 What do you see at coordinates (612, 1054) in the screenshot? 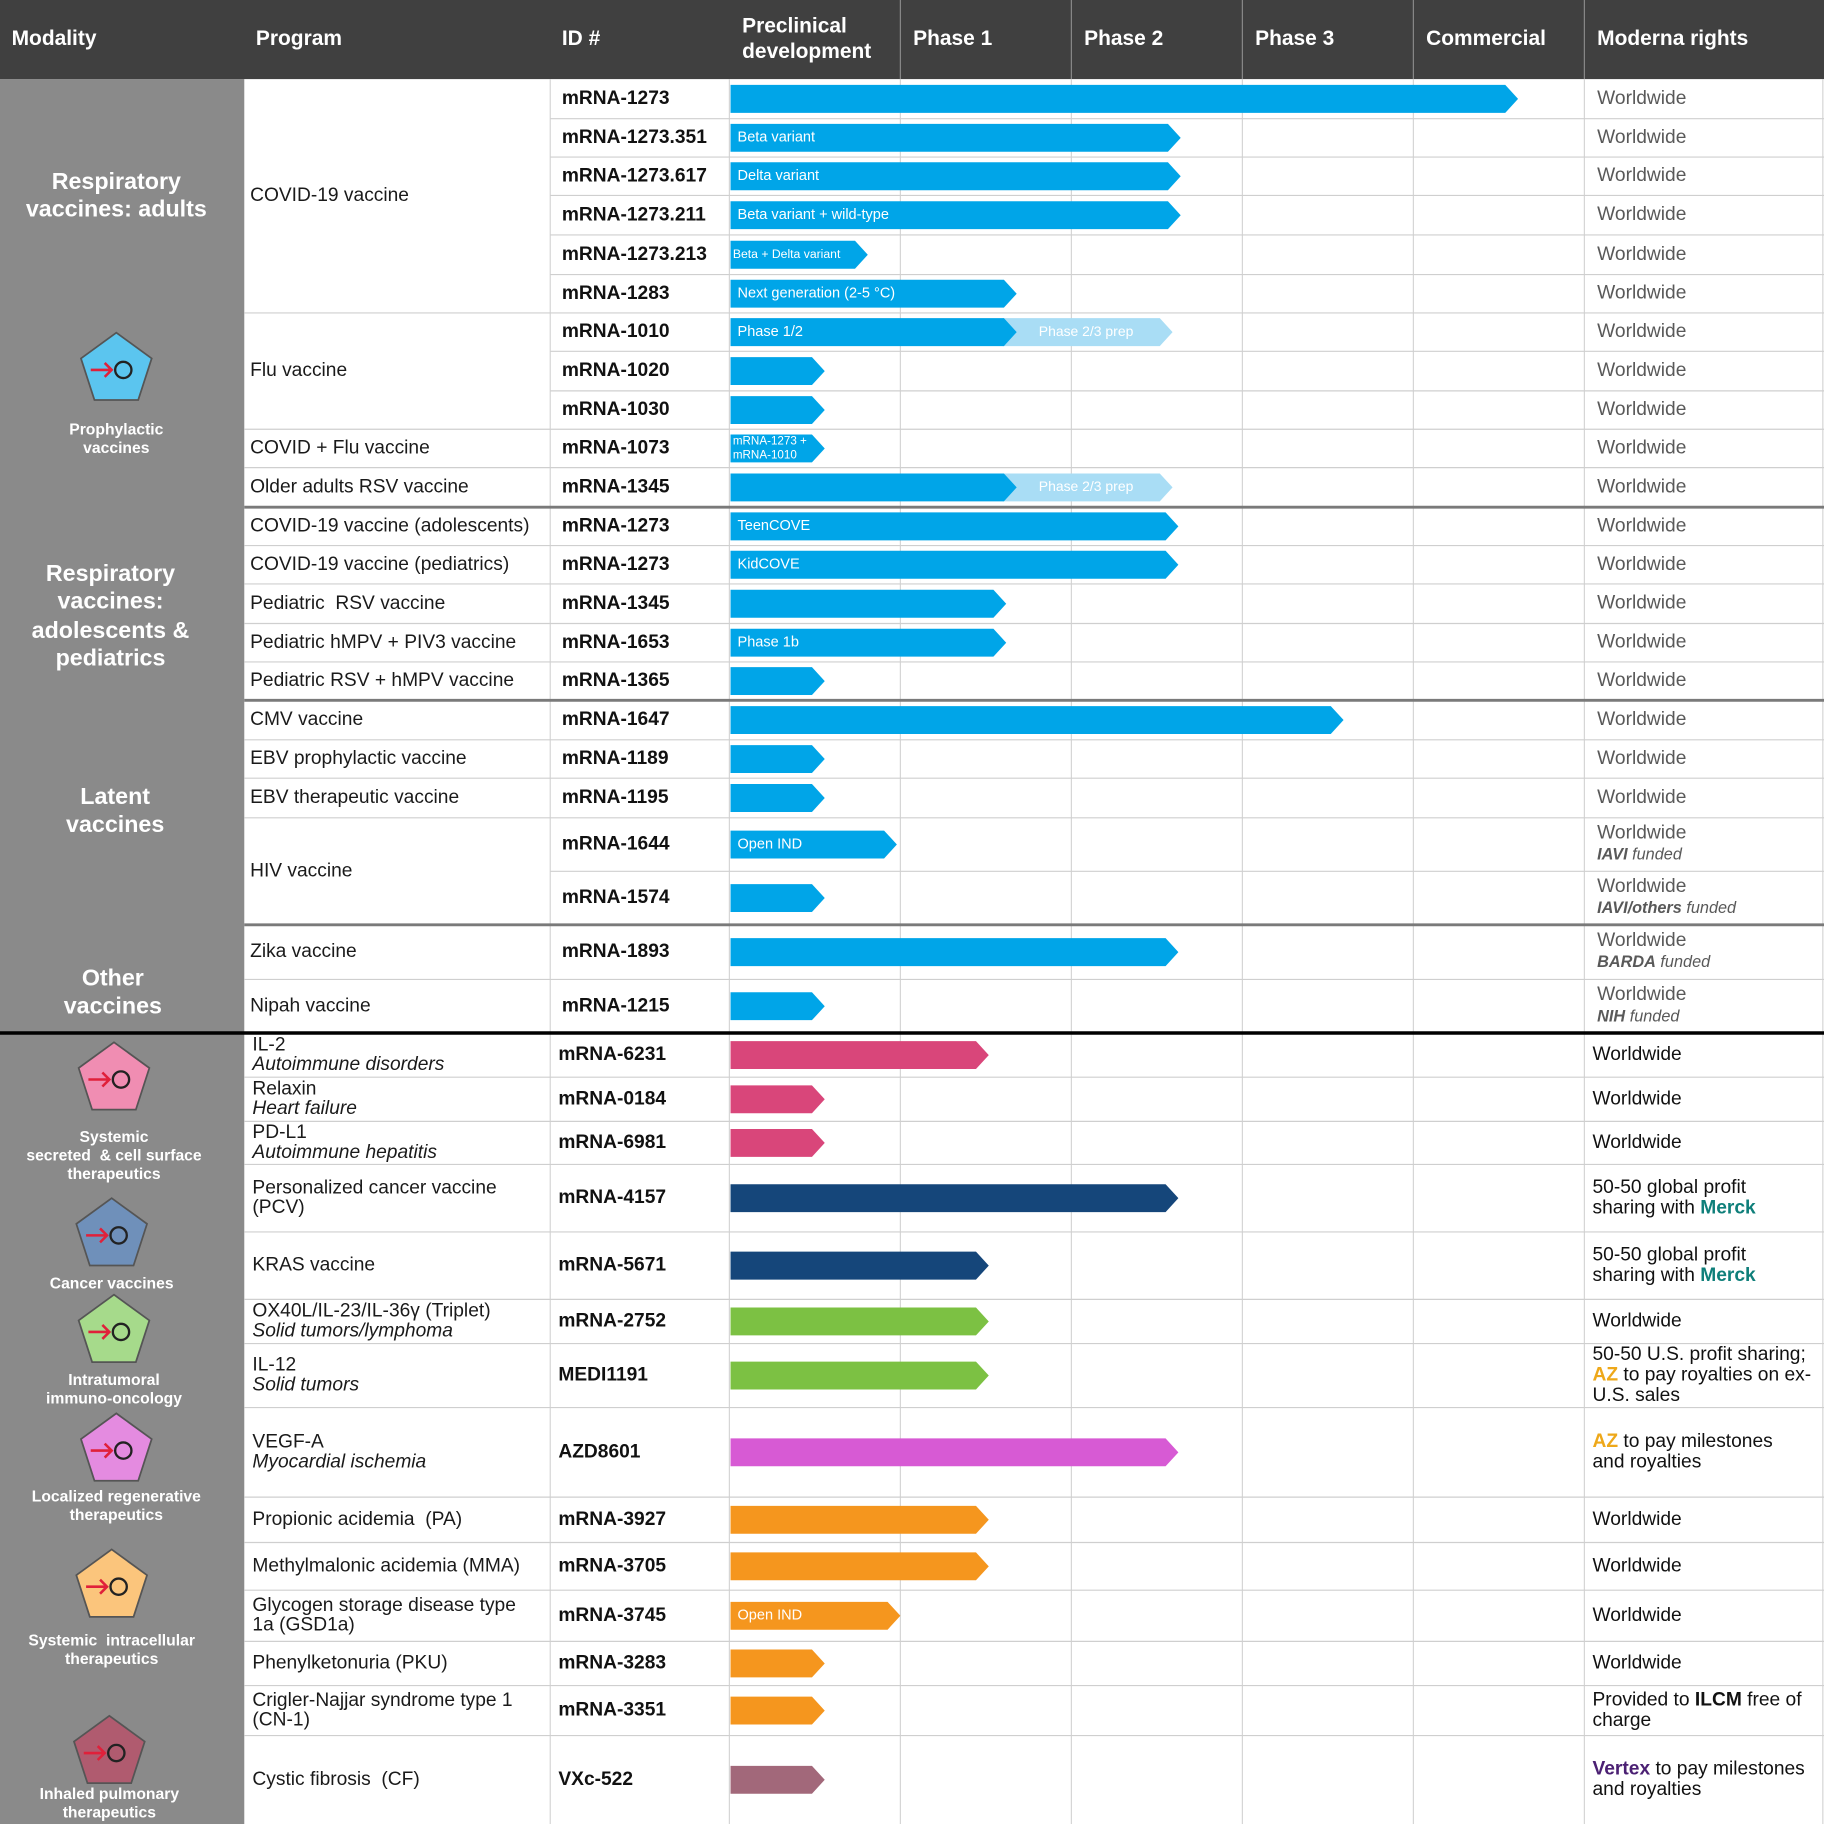
I see `program-id: mRNA-6231` at bounding box center [612, 1054].